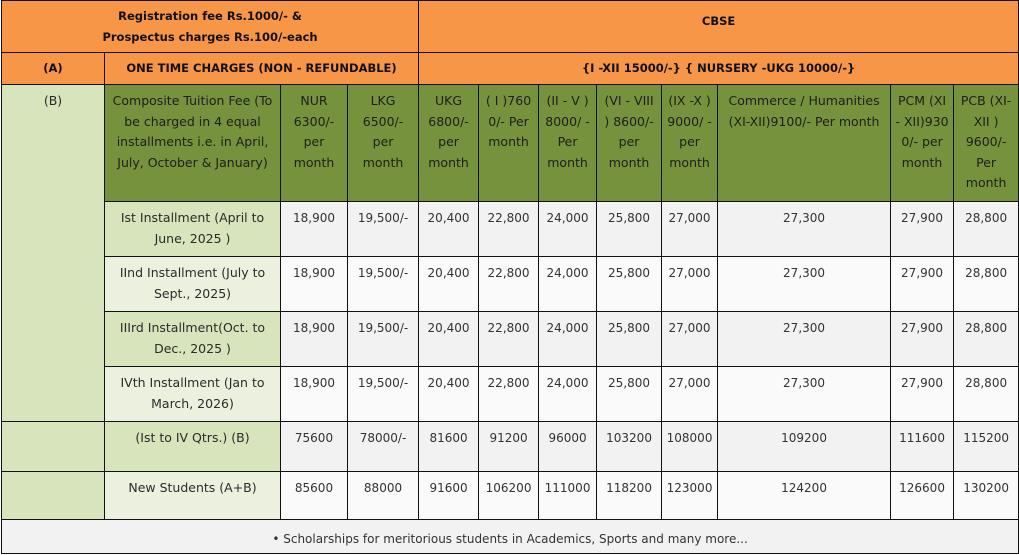 This screenshot has height=555, width=1019. I want to click on installment-label: IInd Installment (July to Sept., 2025), so click(192, 284).